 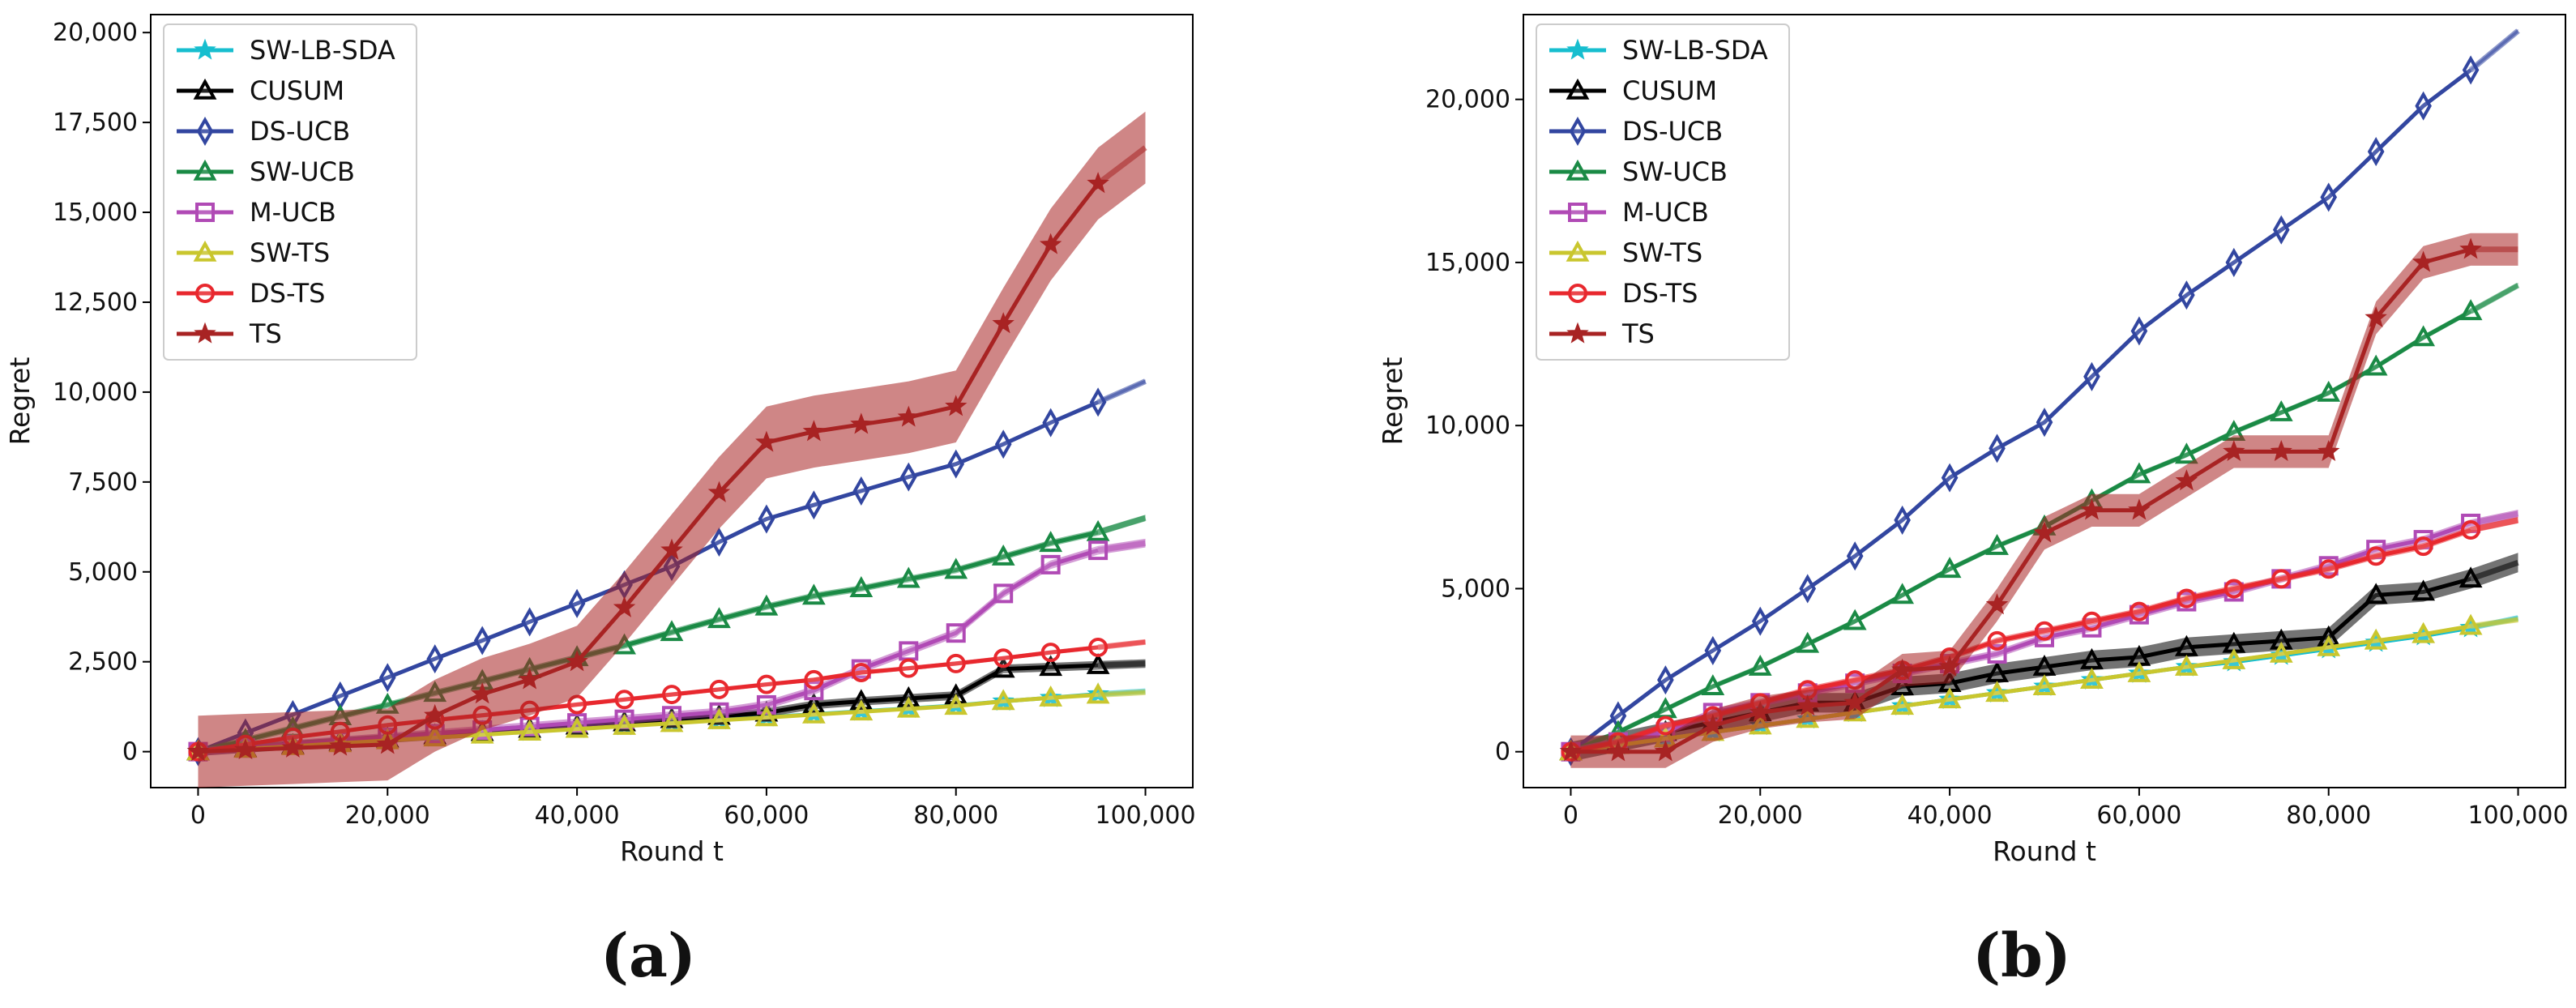 What do you see at coordinates (95, 392) in the screenshot?
I see `y-tick-label: 10,000` at bounding box center [95, 392].